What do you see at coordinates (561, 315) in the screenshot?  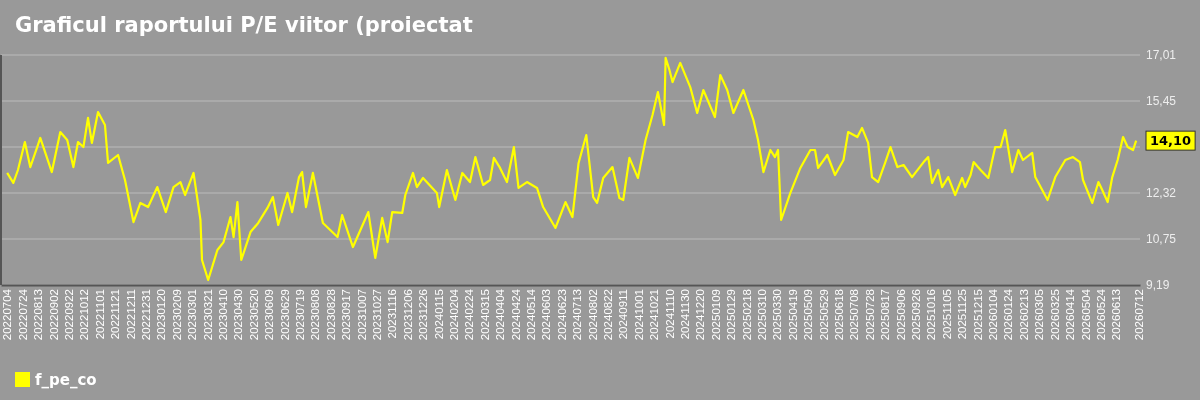 I see `x-tick-label: 20240623` at bounding box center [561, 315].